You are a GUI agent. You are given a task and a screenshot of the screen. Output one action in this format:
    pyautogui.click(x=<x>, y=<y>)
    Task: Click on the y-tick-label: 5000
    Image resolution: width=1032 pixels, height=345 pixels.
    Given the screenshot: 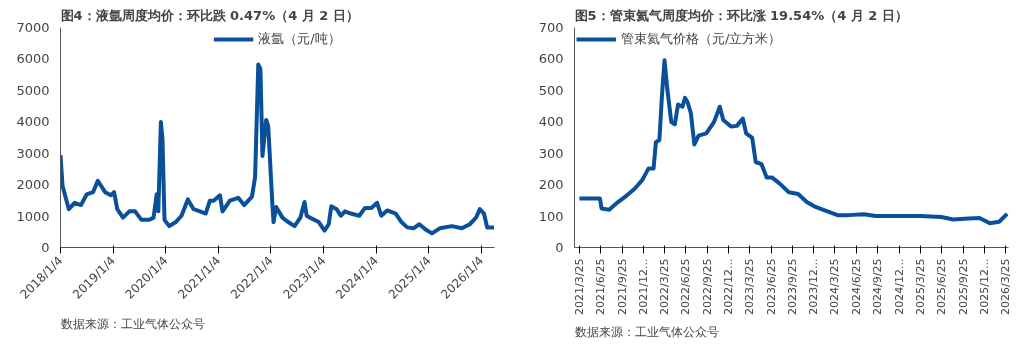 What is the action you would take?
    pyautogui.click(x=33, y=90)
    